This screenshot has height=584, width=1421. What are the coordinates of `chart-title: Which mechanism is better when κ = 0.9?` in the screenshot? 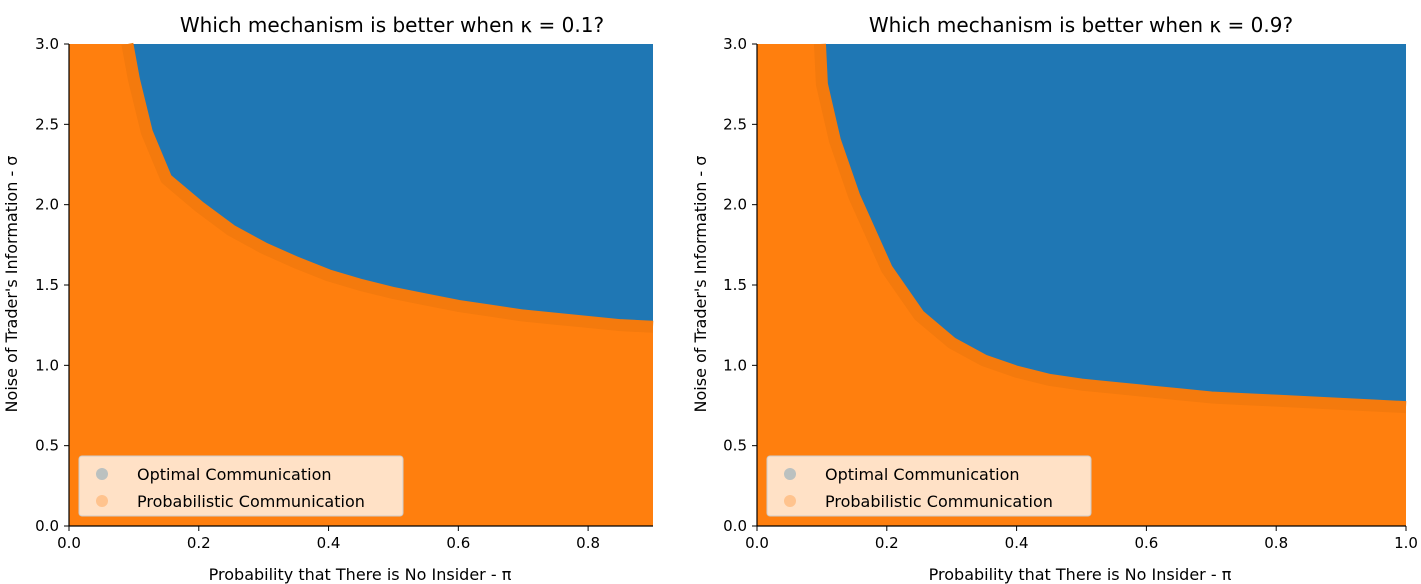 It's located at (1081, 25).